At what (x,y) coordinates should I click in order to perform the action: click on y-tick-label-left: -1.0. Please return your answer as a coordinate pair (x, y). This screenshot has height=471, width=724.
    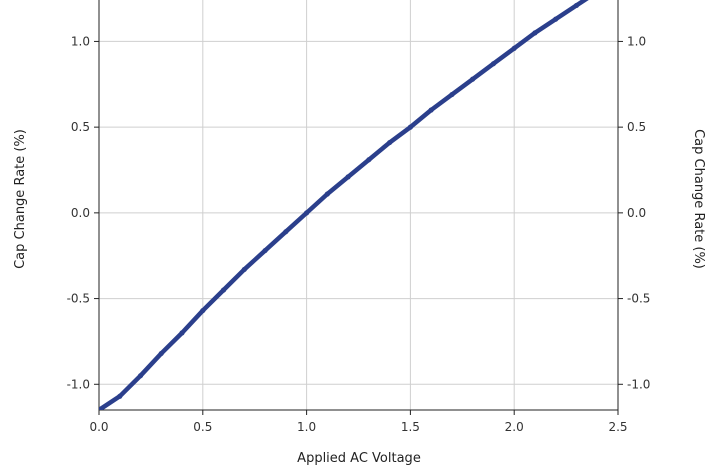
    Looking at the image, I should click on (78, 384).